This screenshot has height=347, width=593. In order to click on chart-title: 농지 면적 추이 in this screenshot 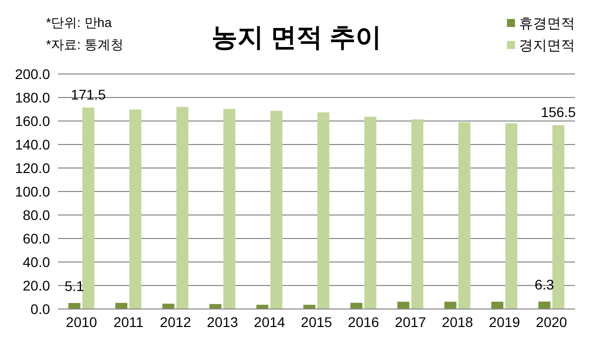, I will do `click(296, 37)`.